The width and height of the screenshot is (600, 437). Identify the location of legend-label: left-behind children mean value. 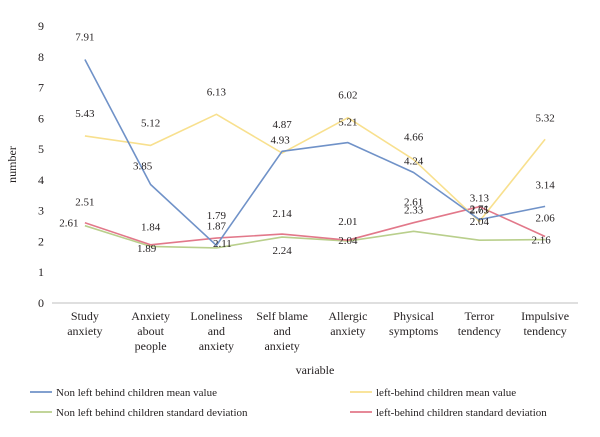
(446, 393).